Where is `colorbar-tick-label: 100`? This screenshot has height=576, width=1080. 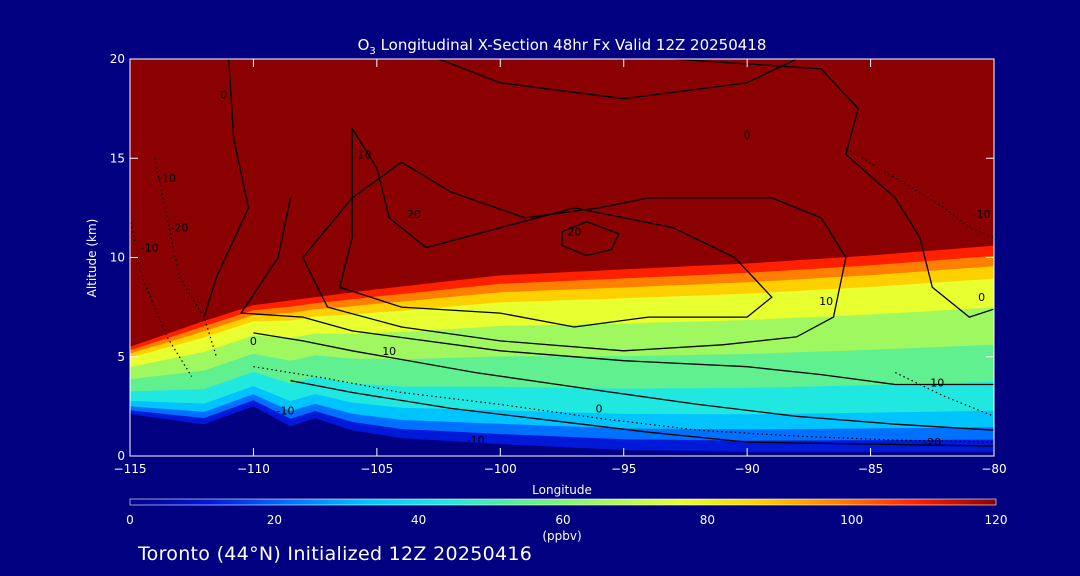 colorbar-tick-label: 100 is located at coordinates (851, 520).